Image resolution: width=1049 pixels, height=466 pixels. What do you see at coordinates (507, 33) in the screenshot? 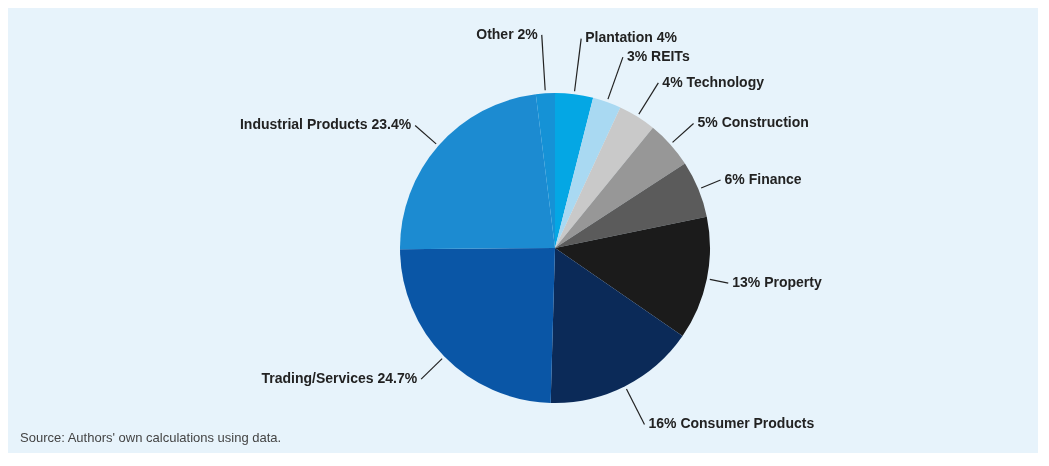
I see `slice-label: Other 2%` at bounding box center [507, 33].